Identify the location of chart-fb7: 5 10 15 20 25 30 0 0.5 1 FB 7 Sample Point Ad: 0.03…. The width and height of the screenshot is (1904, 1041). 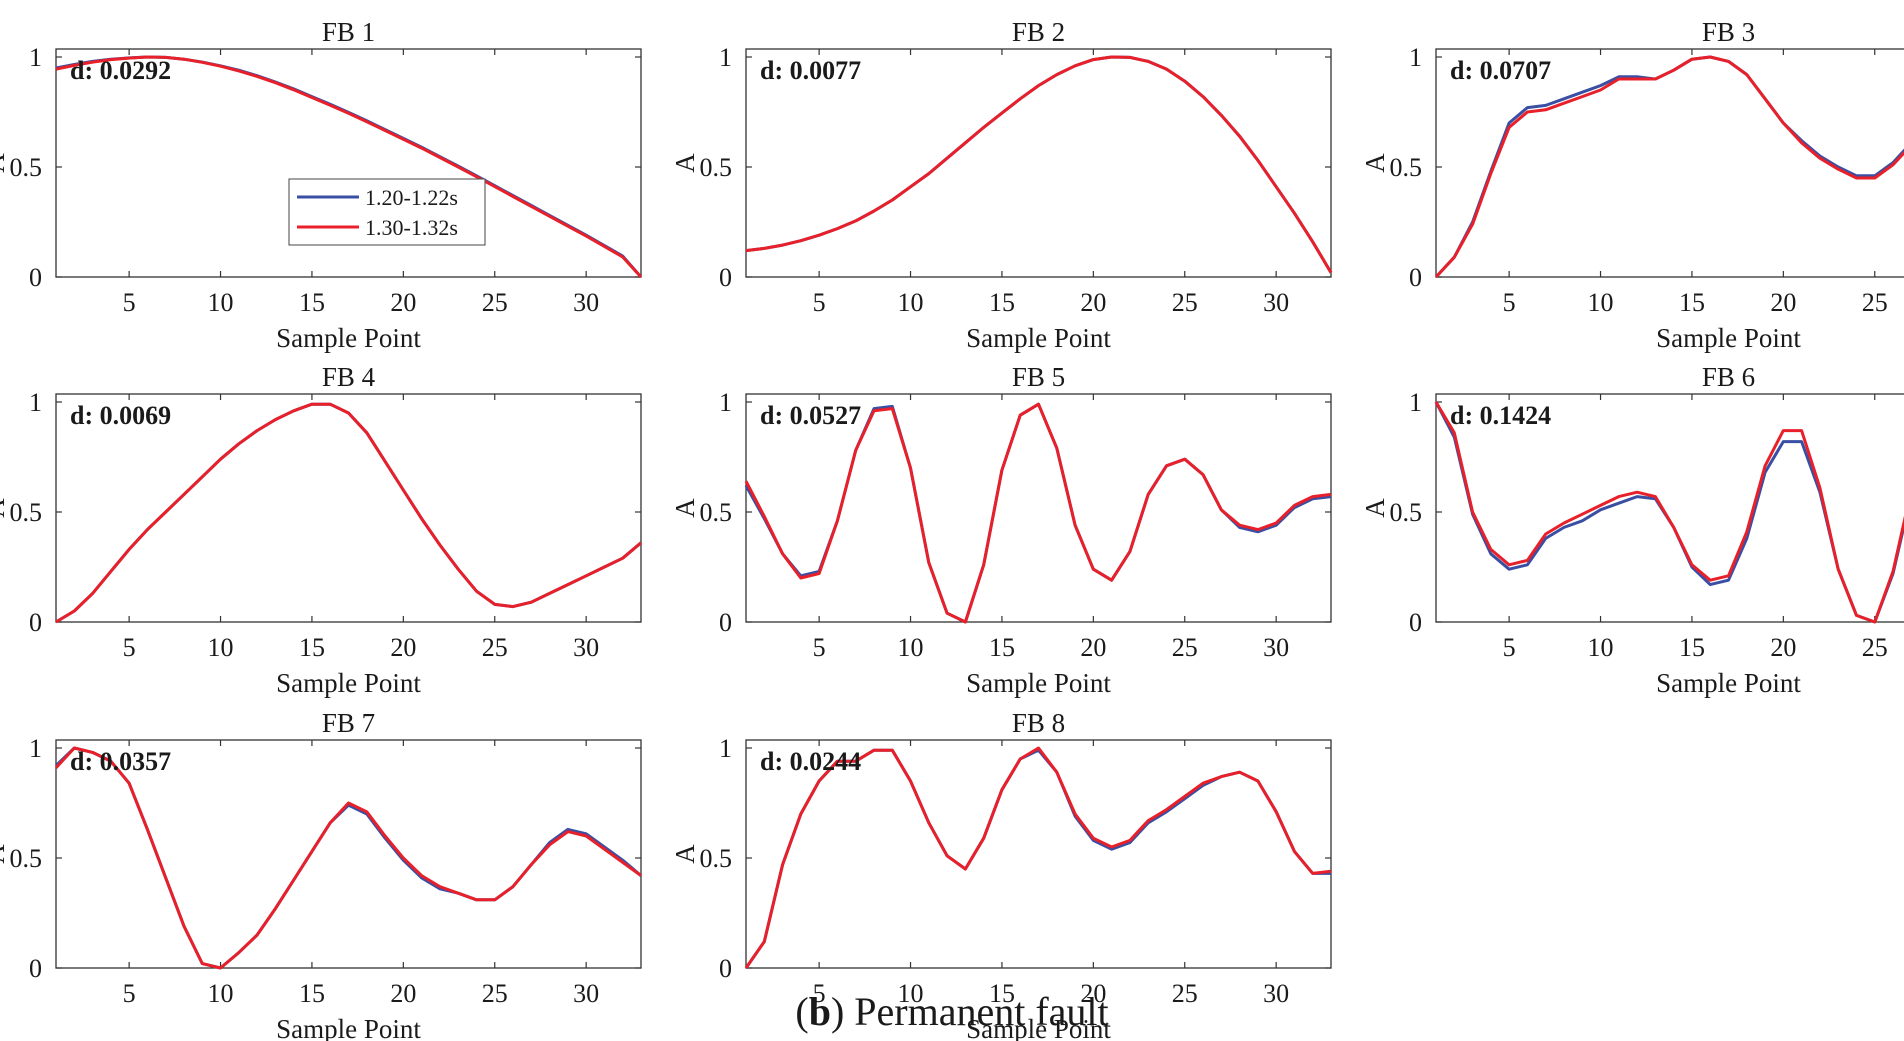
(321, 874).